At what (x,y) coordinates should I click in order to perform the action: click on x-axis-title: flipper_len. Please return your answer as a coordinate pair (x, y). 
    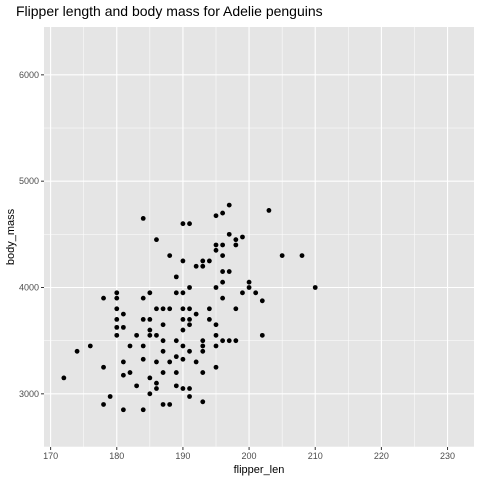
    Looking at the image, I should click on (259, 470).